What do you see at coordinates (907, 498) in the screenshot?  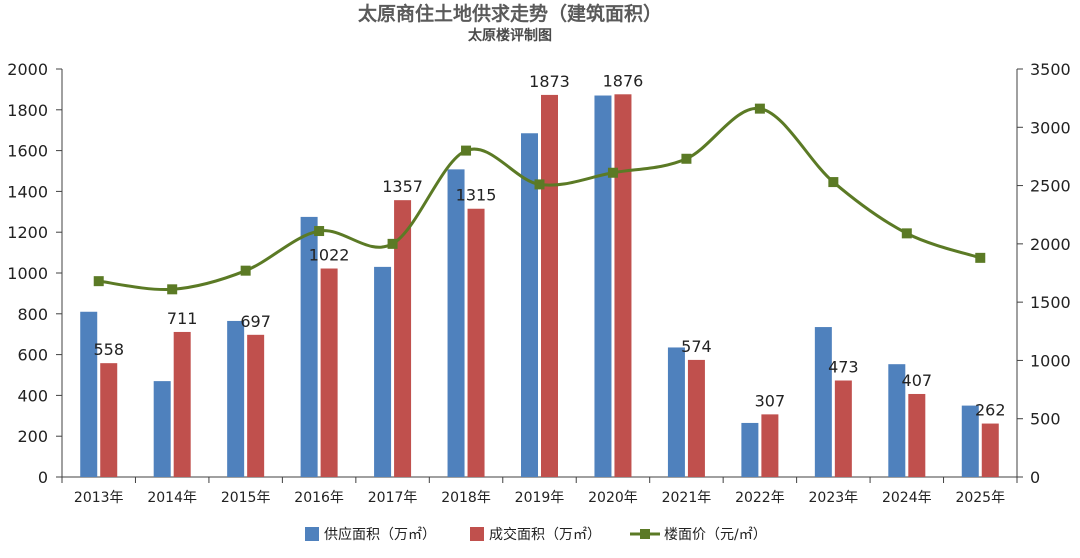 I see `x-tick-label: 2024年` at bounding box center [907, 498].